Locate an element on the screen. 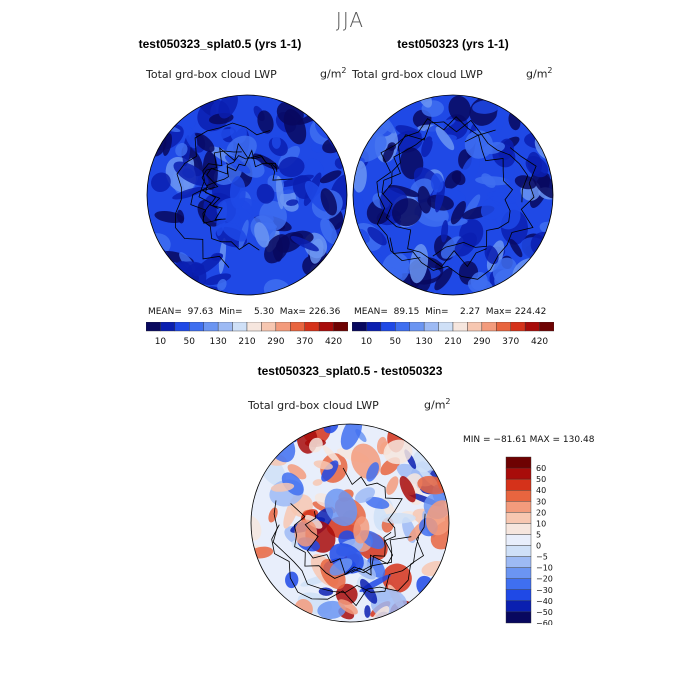  panel1-colorbar-swatch is located at coordinates (211, 327).